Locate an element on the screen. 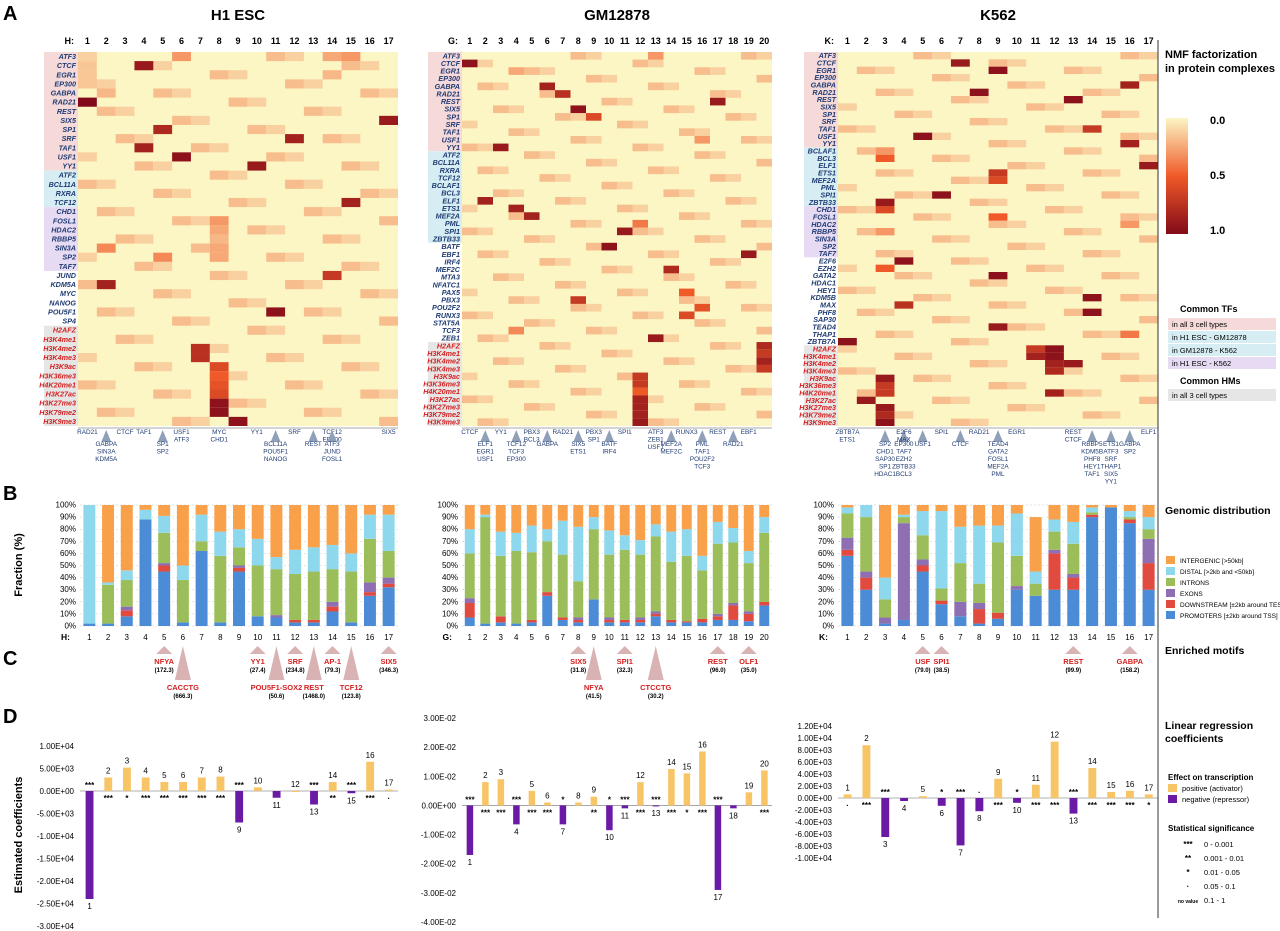 The width and height of the screenshot is (1280, 931). y-tick-label: -1.00E+04 is located at coordinates (56, 836).